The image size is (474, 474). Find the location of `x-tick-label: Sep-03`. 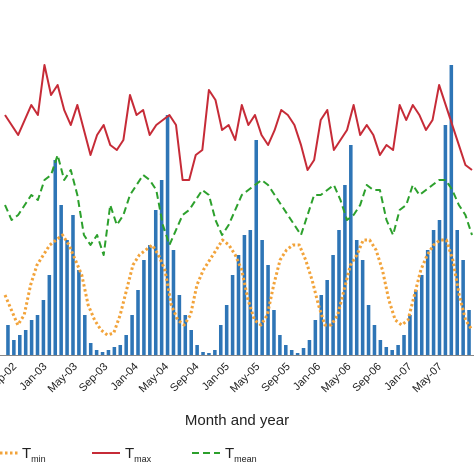

x-tick-label: Sep-03 is located at coordinates (94, 378).